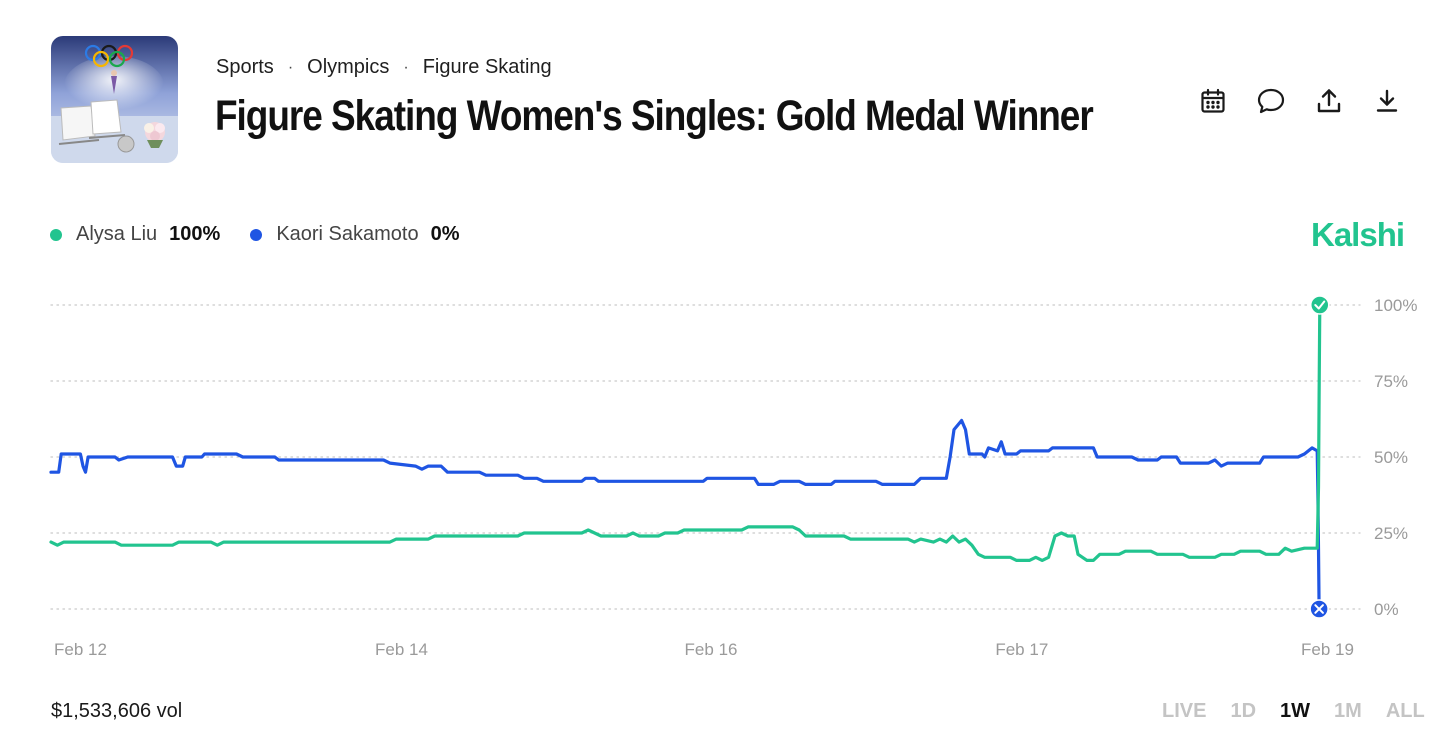  What do you see at coordinates (711, 649) in the screenshot?
I see `x-tick-label: Feb 16` at bounding box center [711, 649].